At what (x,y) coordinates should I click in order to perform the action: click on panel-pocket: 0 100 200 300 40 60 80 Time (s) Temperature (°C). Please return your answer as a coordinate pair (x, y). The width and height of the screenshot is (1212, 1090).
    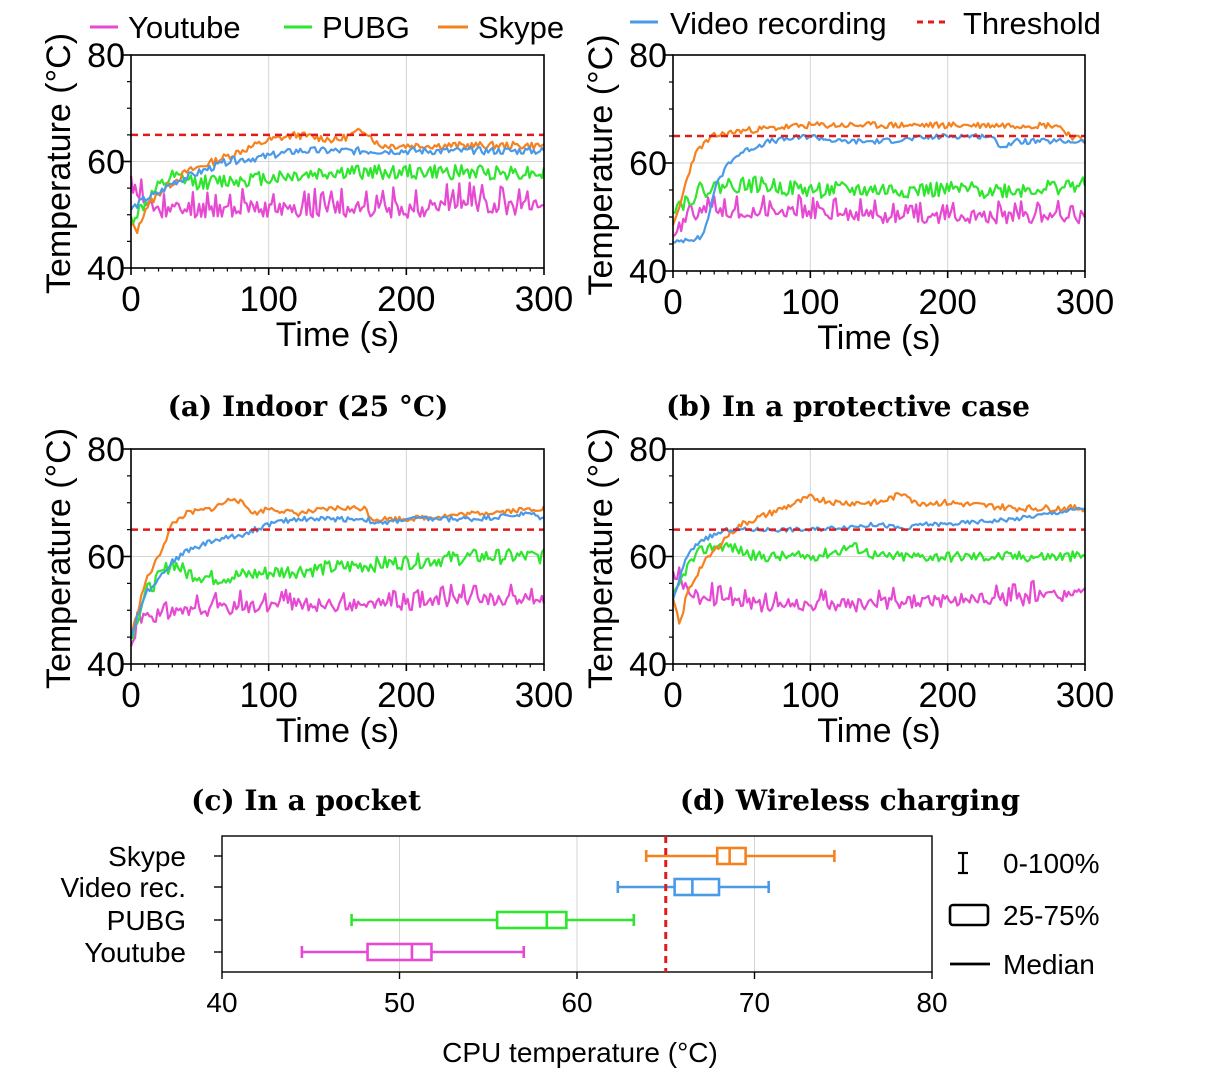
    Looking at the image, I should click on (306, 589).